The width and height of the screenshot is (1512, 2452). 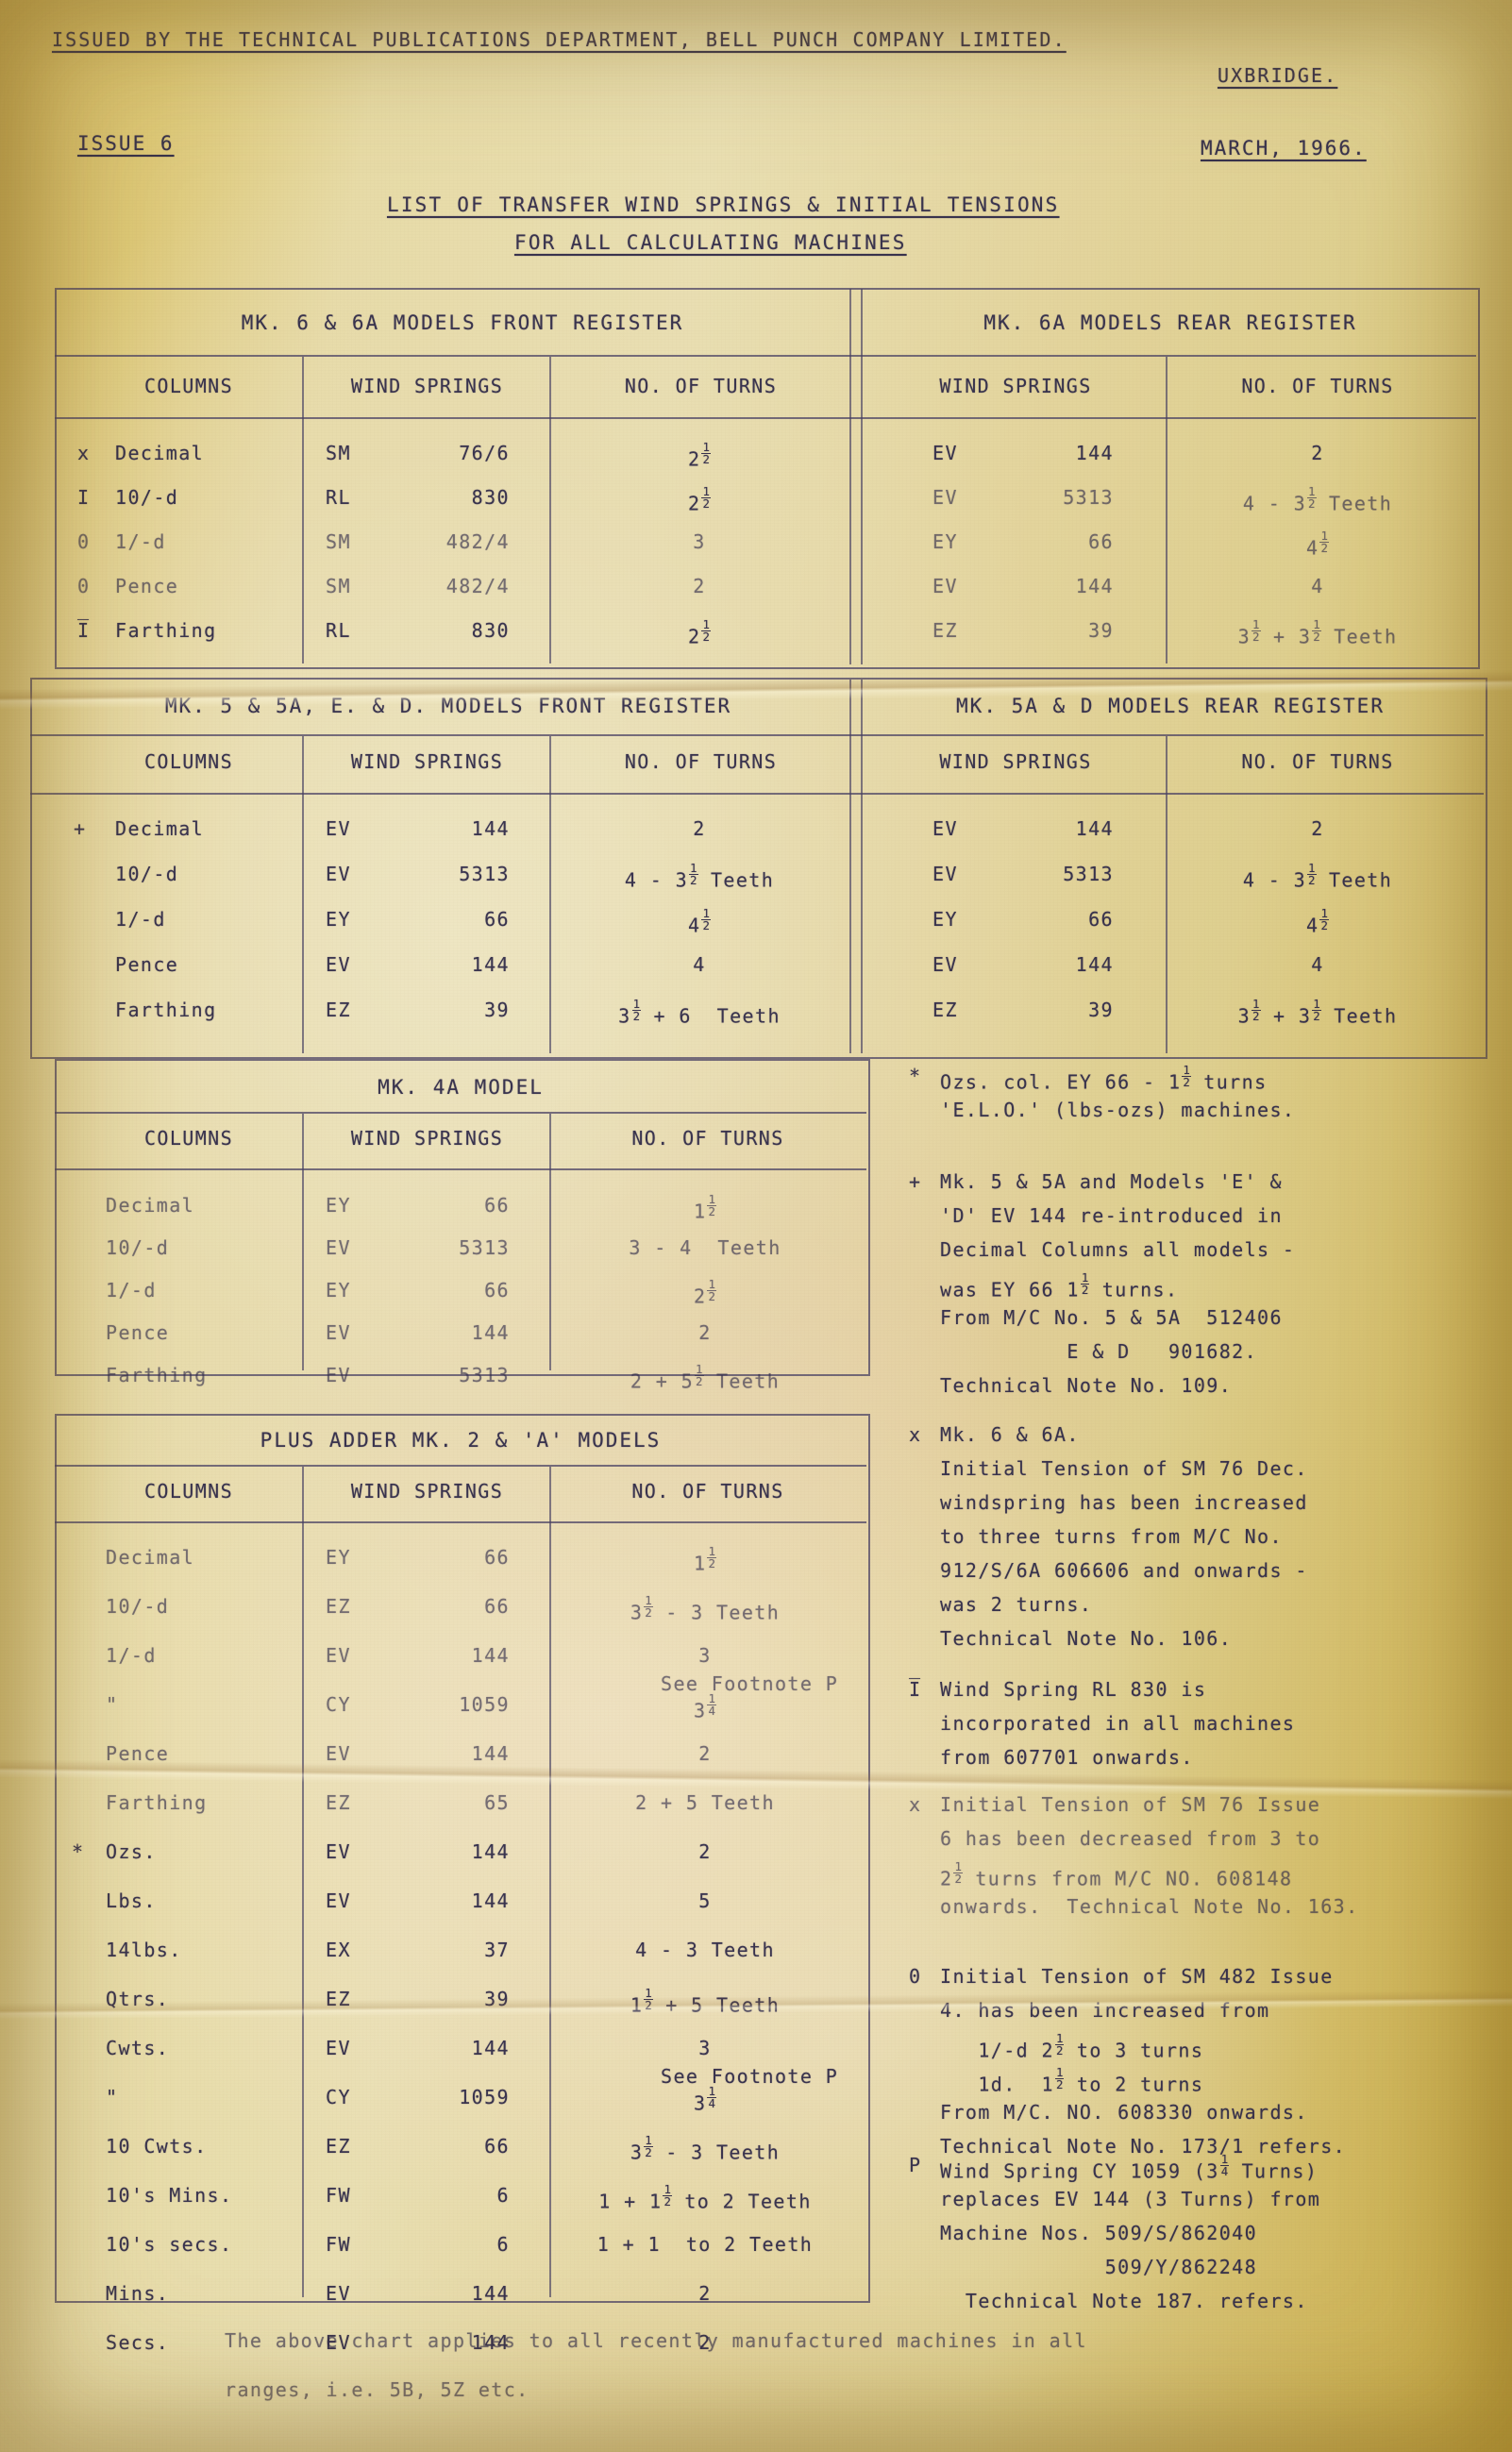 What do you see at coordinates (750, 1684) in the screenshot?
I see `cell-footnote-ref: See Footnote P` at bounding box center [750, 1684].